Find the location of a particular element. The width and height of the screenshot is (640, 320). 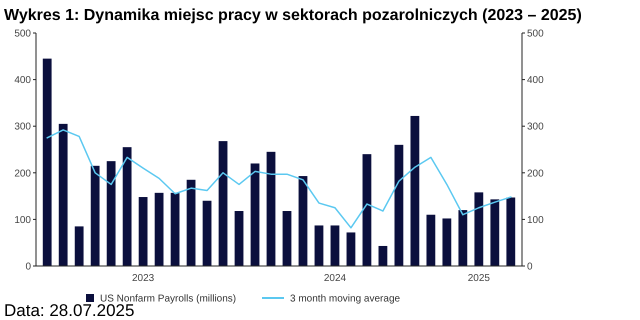

y2-tick-label: 400 is located at coordinates (535, 80).